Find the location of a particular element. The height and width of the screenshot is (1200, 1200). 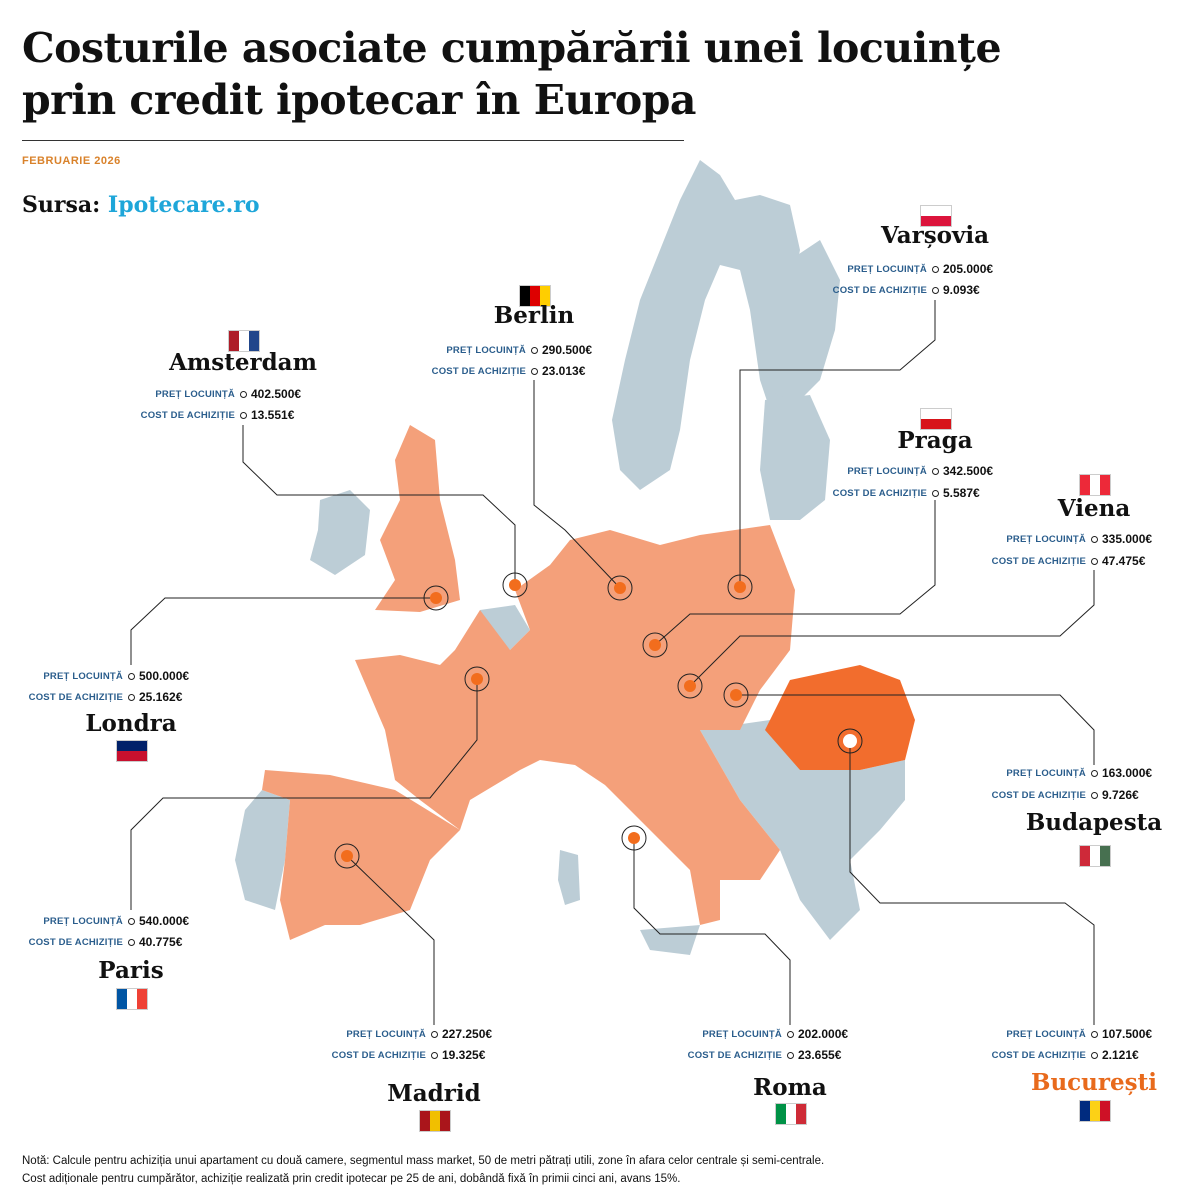

region-continent is located at coordinates (575, 725).